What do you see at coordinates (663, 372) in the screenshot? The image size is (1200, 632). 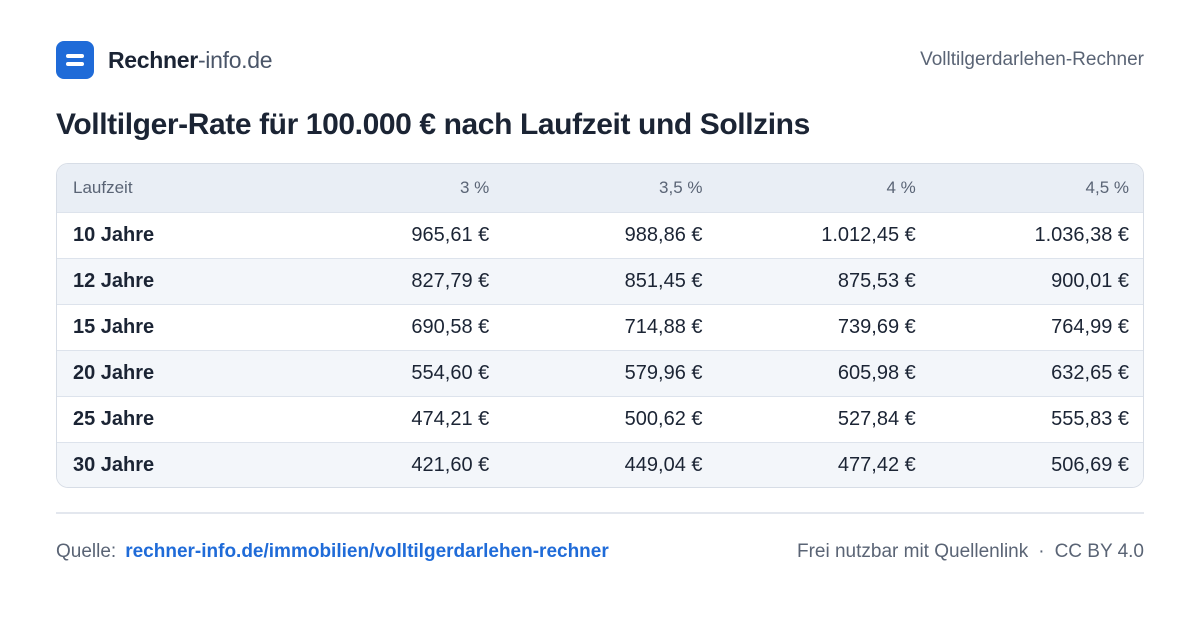 I see `table-cell: 579,96 €` at bounding box center [663, 372].